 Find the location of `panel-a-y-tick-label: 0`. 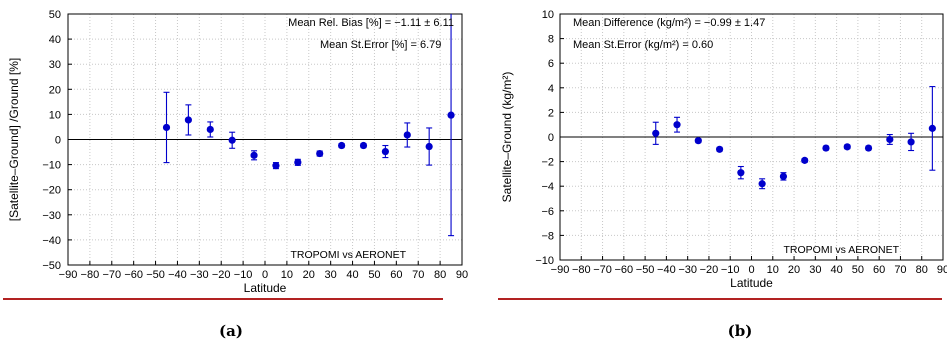

panel-a-y-tick-label: 0 is located at coordinates (58, 141).